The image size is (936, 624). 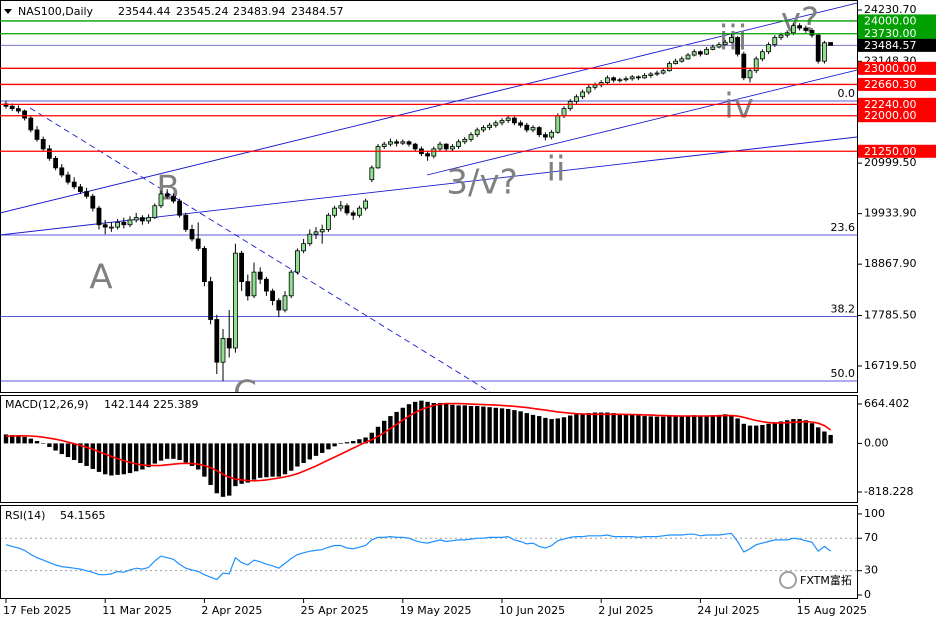 I want to click on level-label: 22000.00, so click(x=890, y=115).